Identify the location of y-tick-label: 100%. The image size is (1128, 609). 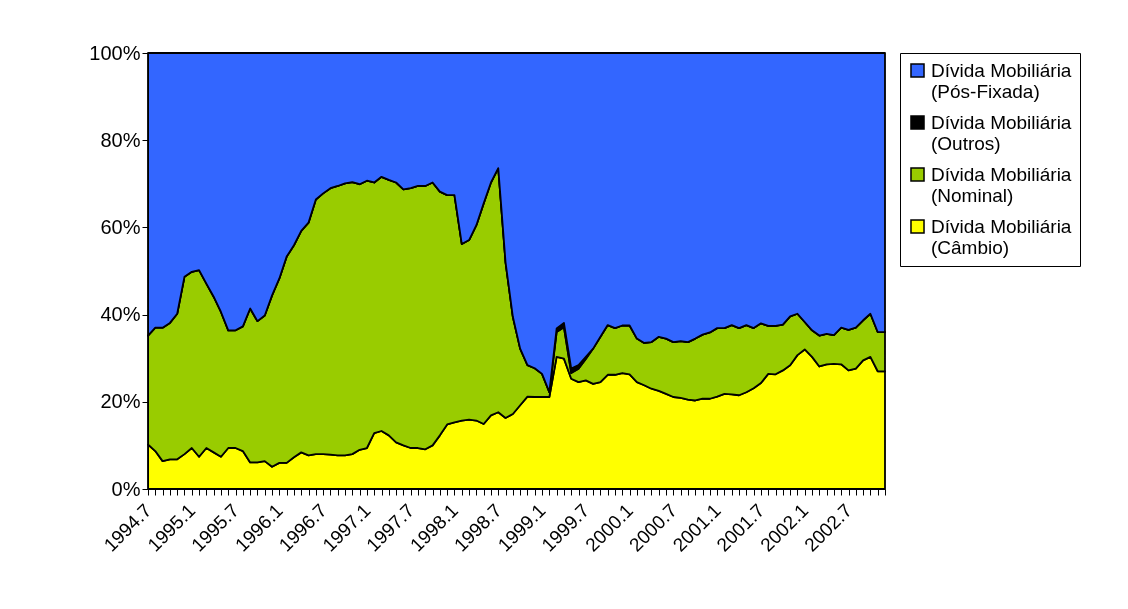
(115, 52).